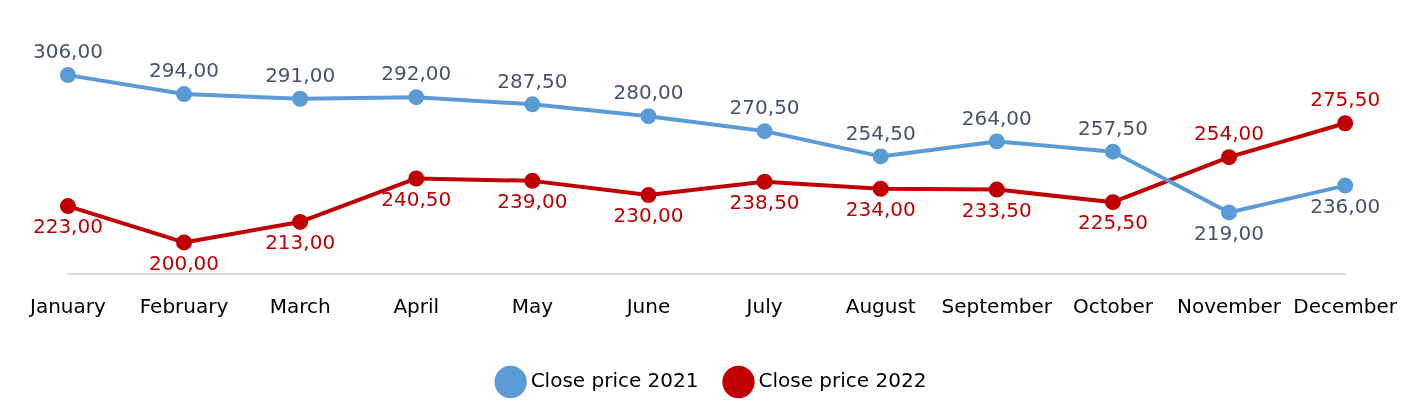  What do you see at coordinates (1345, 99) in the screenshot?
I see `data-label: 275,50` at bounding box center [1345, 99].